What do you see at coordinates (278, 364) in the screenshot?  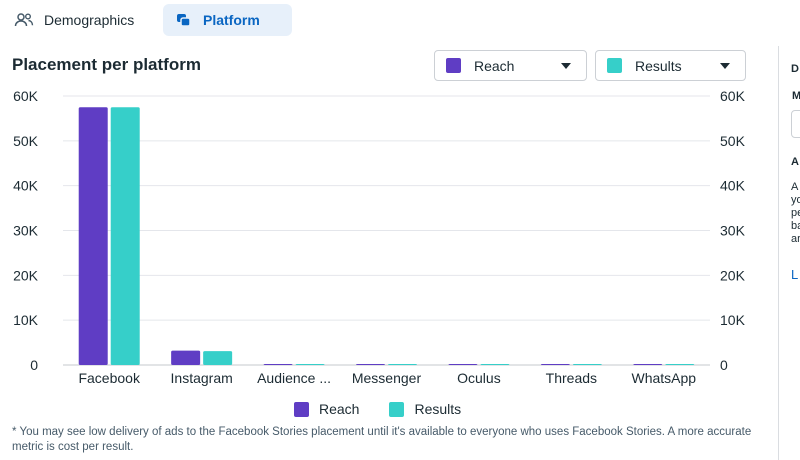 I see `bar-reach-audience` at bounding box center [278, 364].